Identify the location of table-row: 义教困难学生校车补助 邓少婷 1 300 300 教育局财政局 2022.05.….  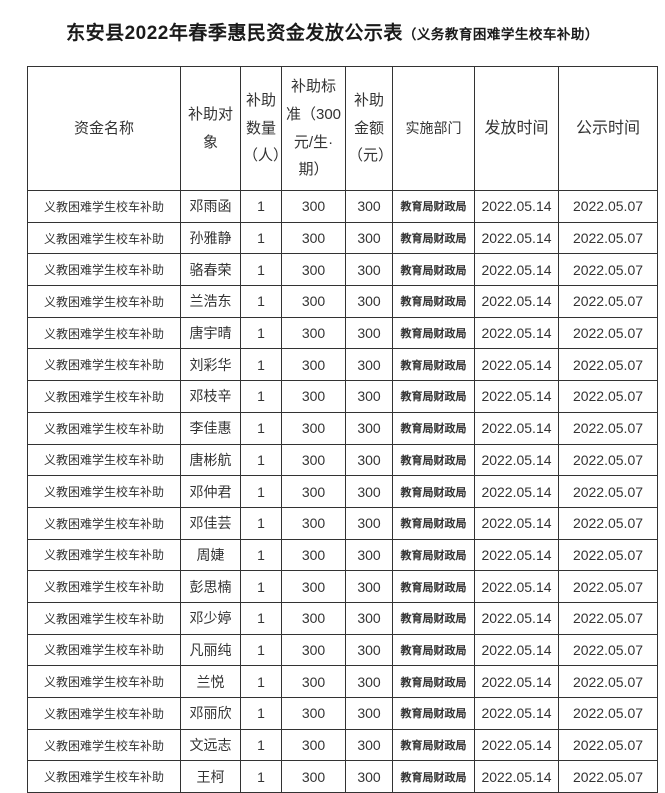
(342, 618).